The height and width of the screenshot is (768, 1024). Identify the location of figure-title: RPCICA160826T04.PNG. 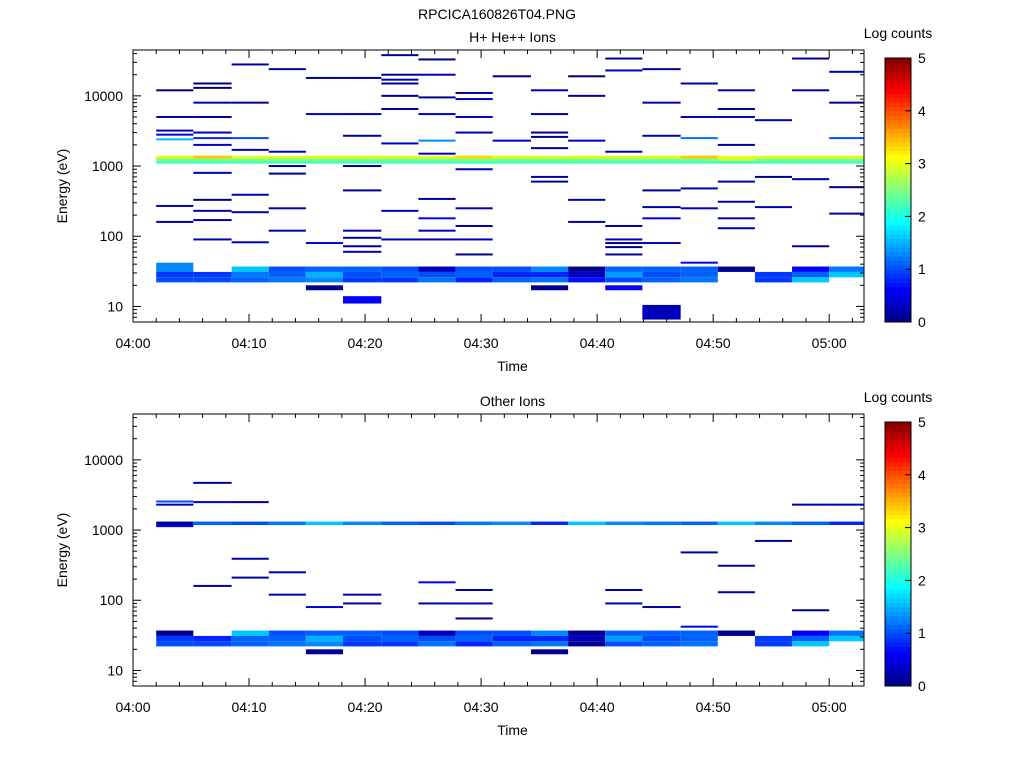
(497, 14).